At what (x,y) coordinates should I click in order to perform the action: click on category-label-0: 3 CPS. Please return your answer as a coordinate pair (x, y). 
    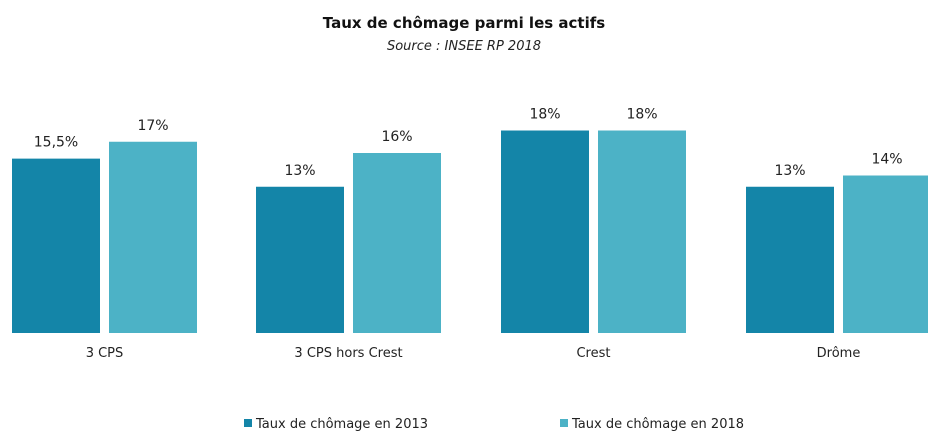
    Looking at the image, I should click on (105, 353).